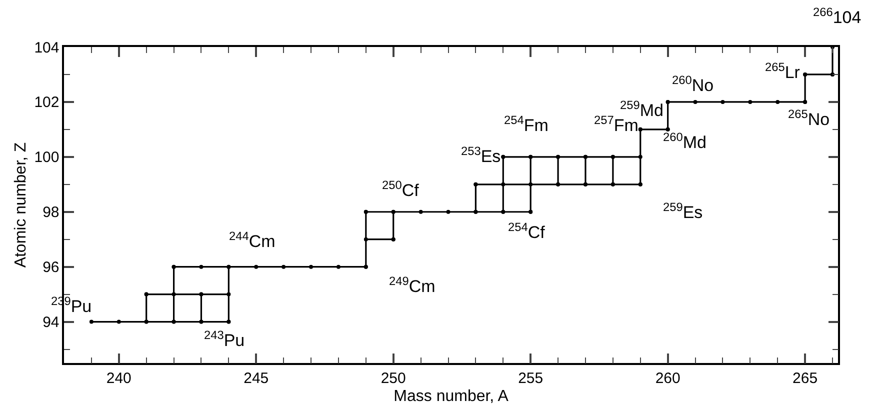 The height and width of the screenshot is (411, 871). Describe the element at coordinates (21, 205) in the screenshot. I see `y-axis-title: Atomic number, Z` at that location.